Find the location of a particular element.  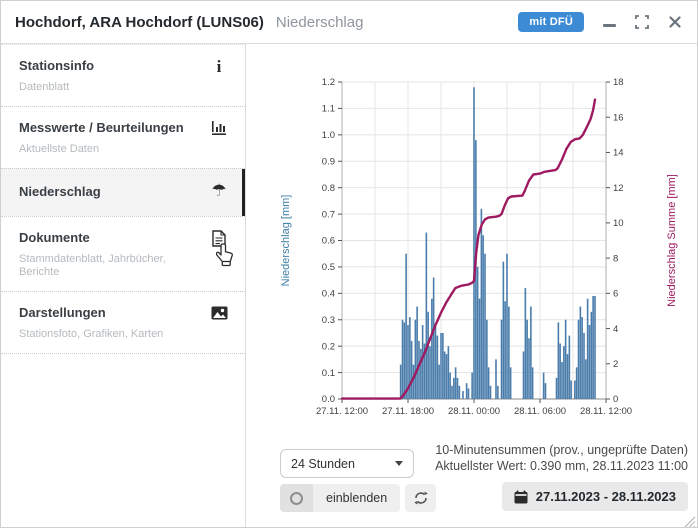

station-title: Hochdorf, ARA Hochdorf (LUNS06) is located at coordinates (139, 22).